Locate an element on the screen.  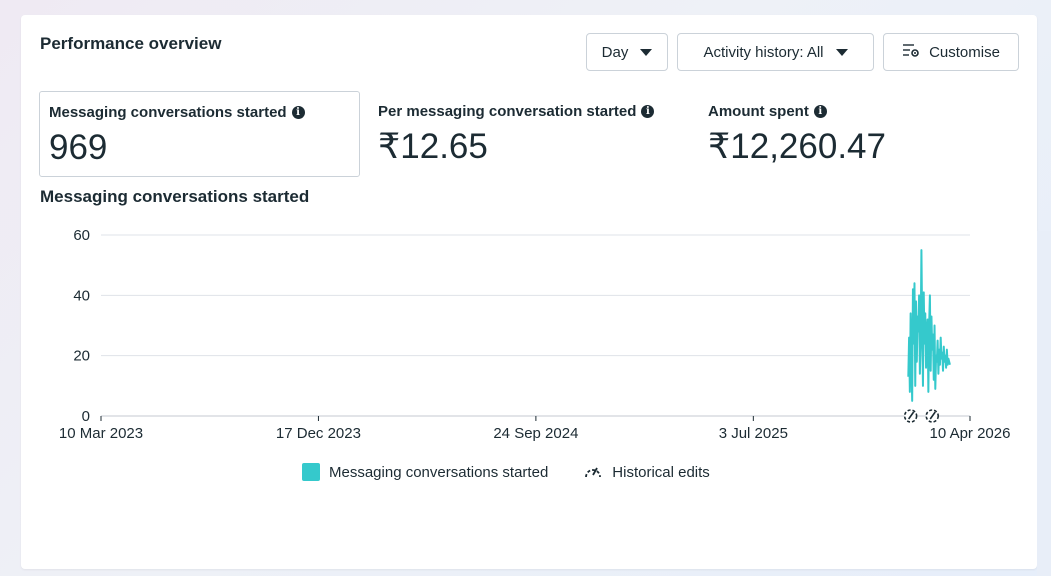
customise-button: Customise is located at coordinates (951, 52).